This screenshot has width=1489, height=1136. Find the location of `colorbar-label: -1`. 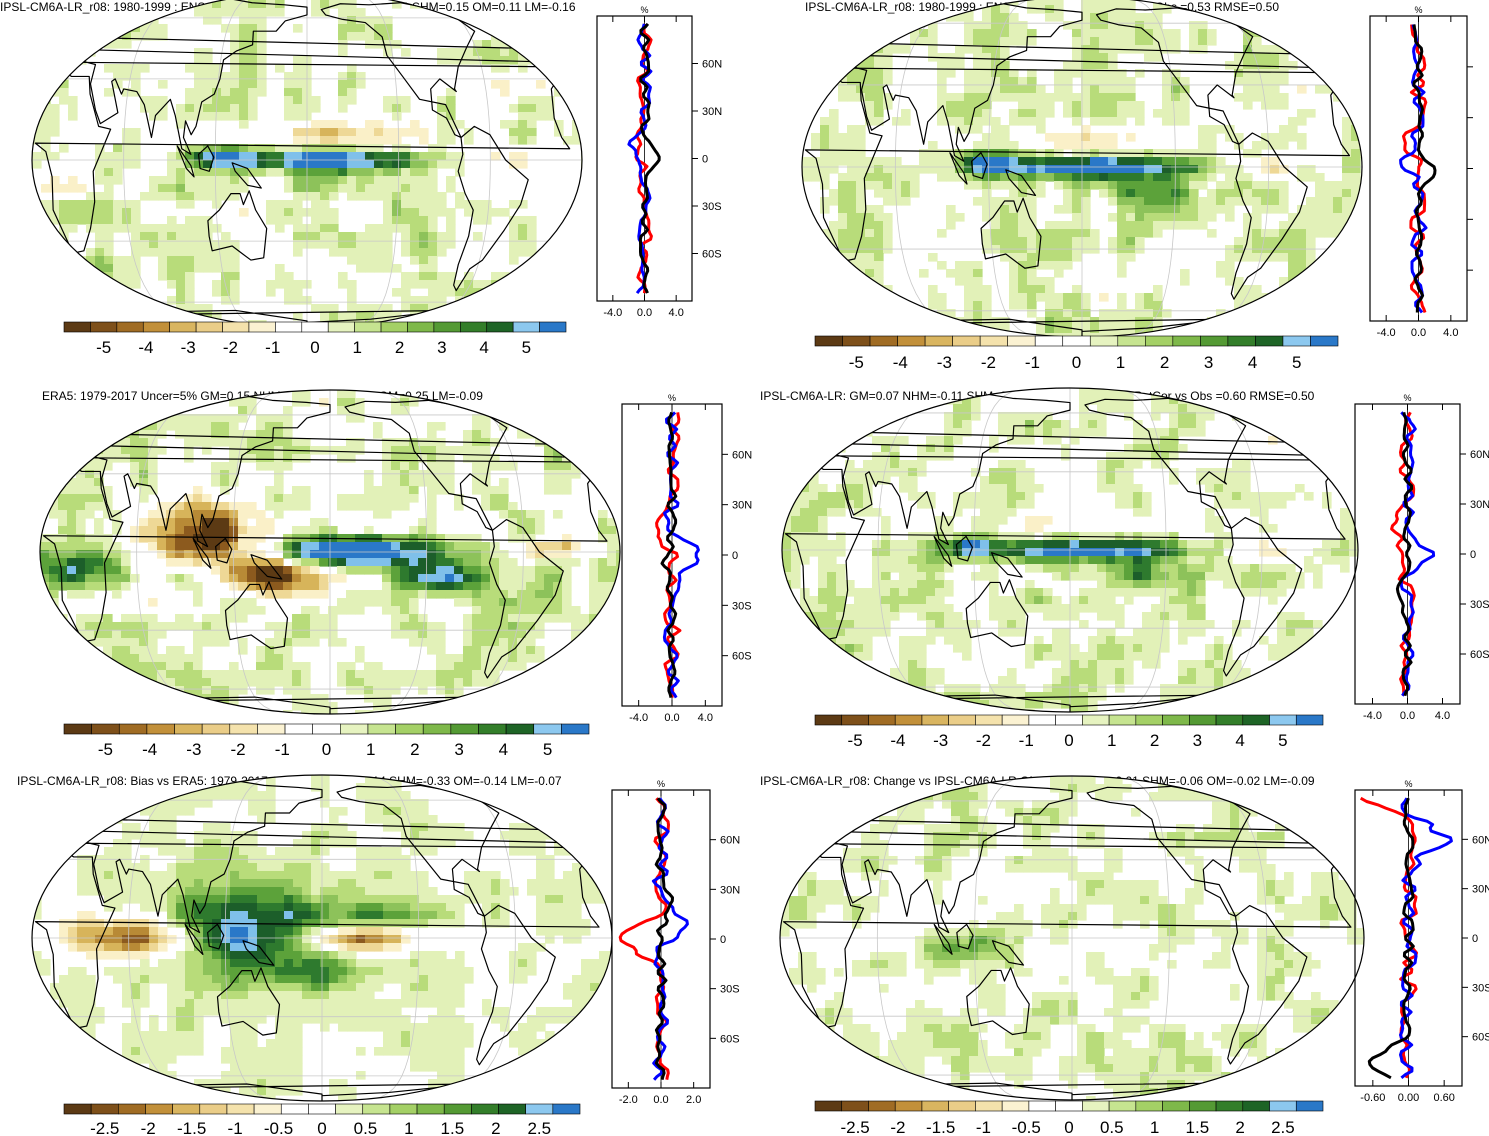

colorbar-label: -1 is located at coordinates (272, 347).